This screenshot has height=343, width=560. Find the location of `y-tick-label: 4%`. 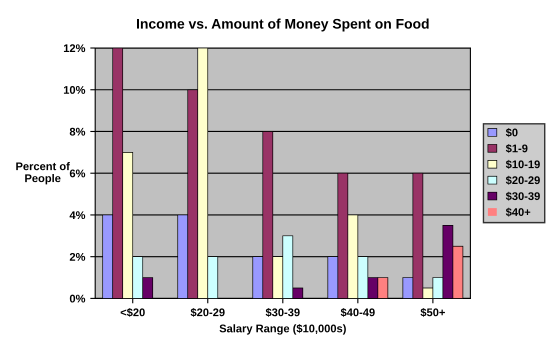

y-tick-label: 4% is located at coordinates (78, 215).